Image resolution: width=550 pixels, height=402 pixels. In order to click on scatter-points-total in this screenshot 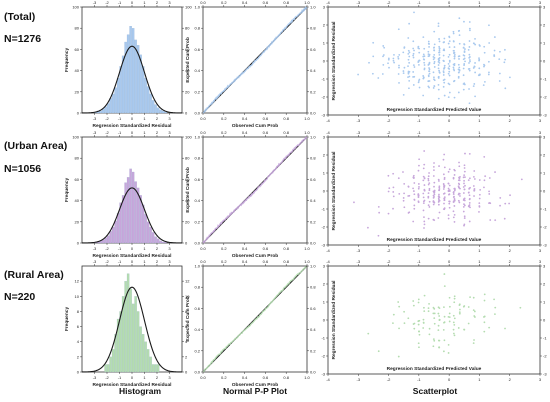, I will do `click(434, 58)`.